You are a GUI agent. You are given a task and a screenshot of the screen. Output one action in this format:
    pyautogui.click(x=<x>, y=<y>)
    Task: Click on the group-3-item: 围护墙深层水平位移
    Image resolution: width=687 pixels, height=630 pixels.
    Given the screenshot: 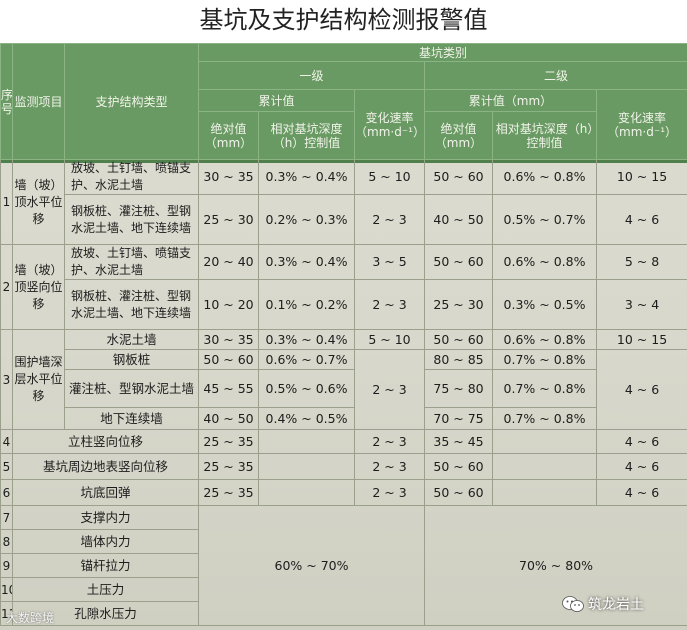 What is the action you would take?
    pyautogui.click(x=38, y=379)
    